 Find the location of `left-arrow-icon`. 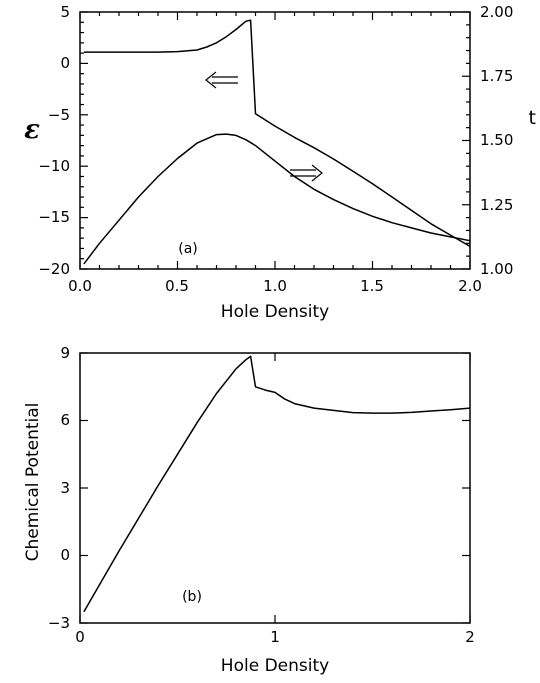

left-arrow-icon is located at coordinates (221, 80).